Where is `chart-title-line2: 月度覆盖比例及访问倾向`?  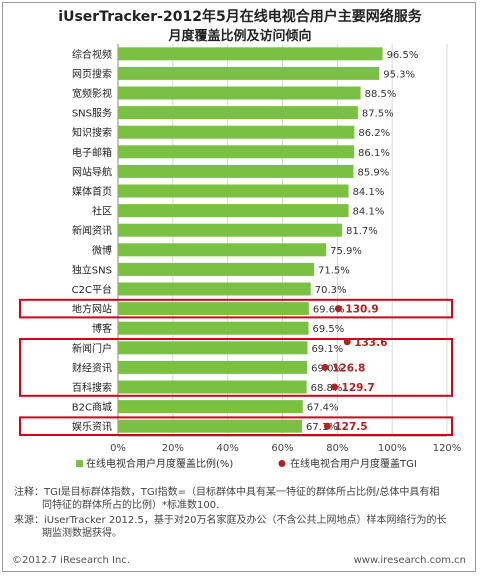 chart-title-line2: 月度覆盖比例及访问倾向 is located at coordinates (240, 36).